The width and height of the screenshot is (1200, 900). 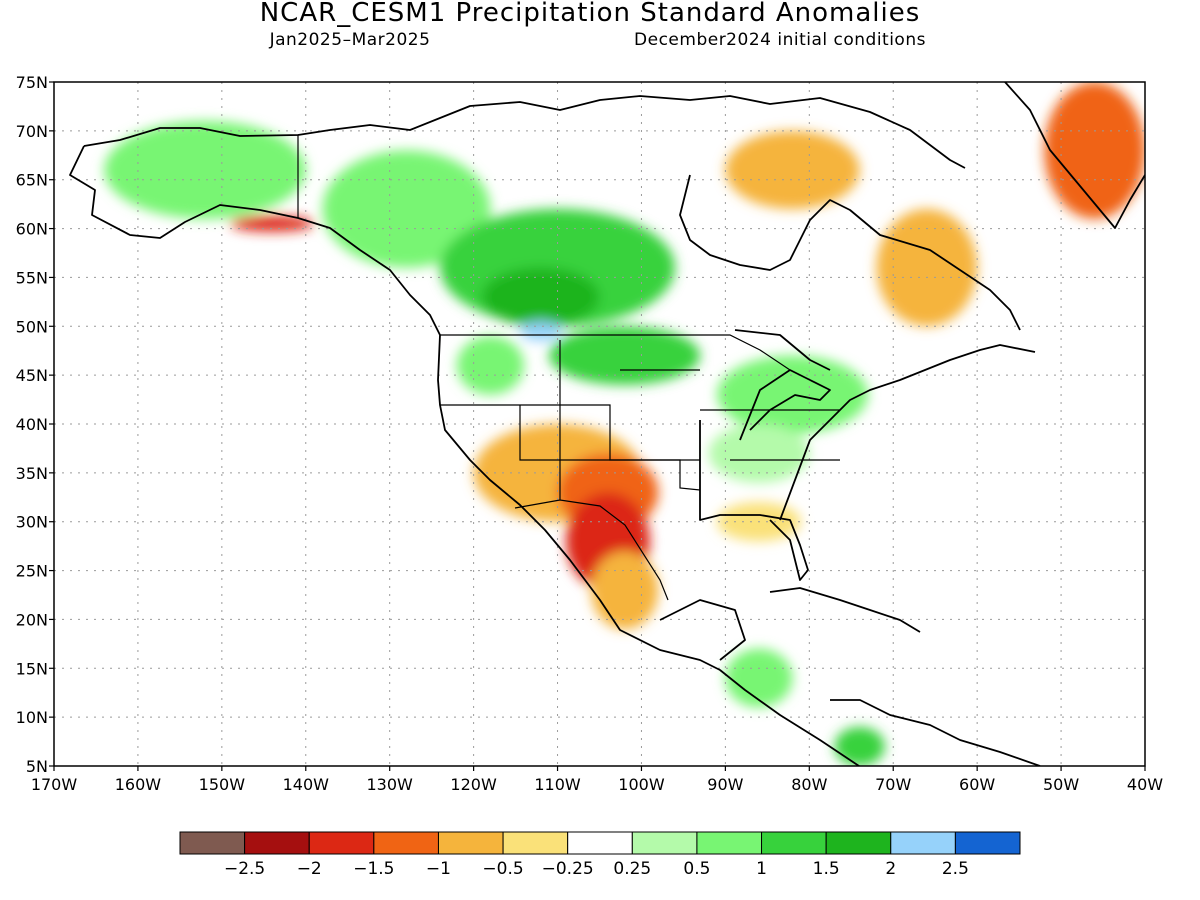 I want to click on lat-tick-label: 60N, so click(x=32, y=229).